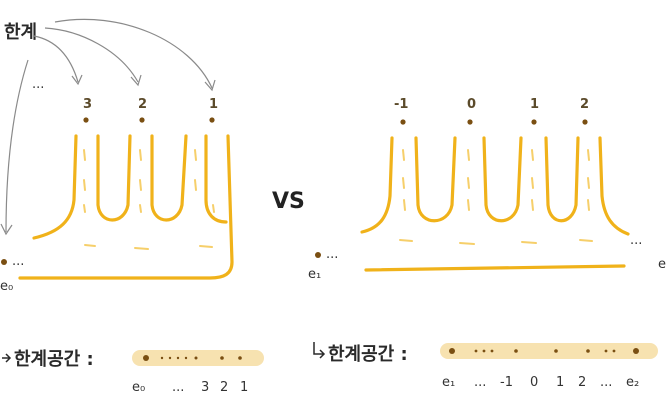  What do you see at coordinates (485, 366) in the screenshot?
I see `right-boundary-space: 한계공간 : e₁ ... -1 0 1 2 ... e₂` at bounding box center [485, 366].